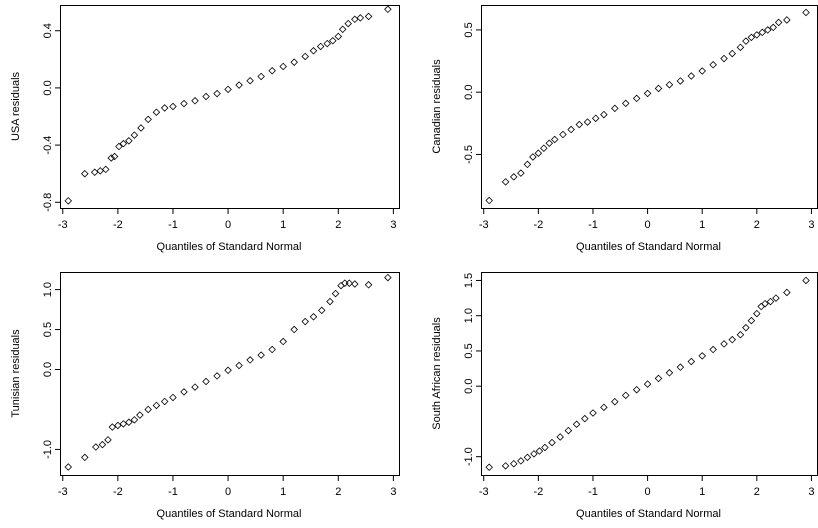 Image resolution: width=818 pixels, height=528 pixels. I want to click on y-tick-label: 1.5, so click(469, 280).